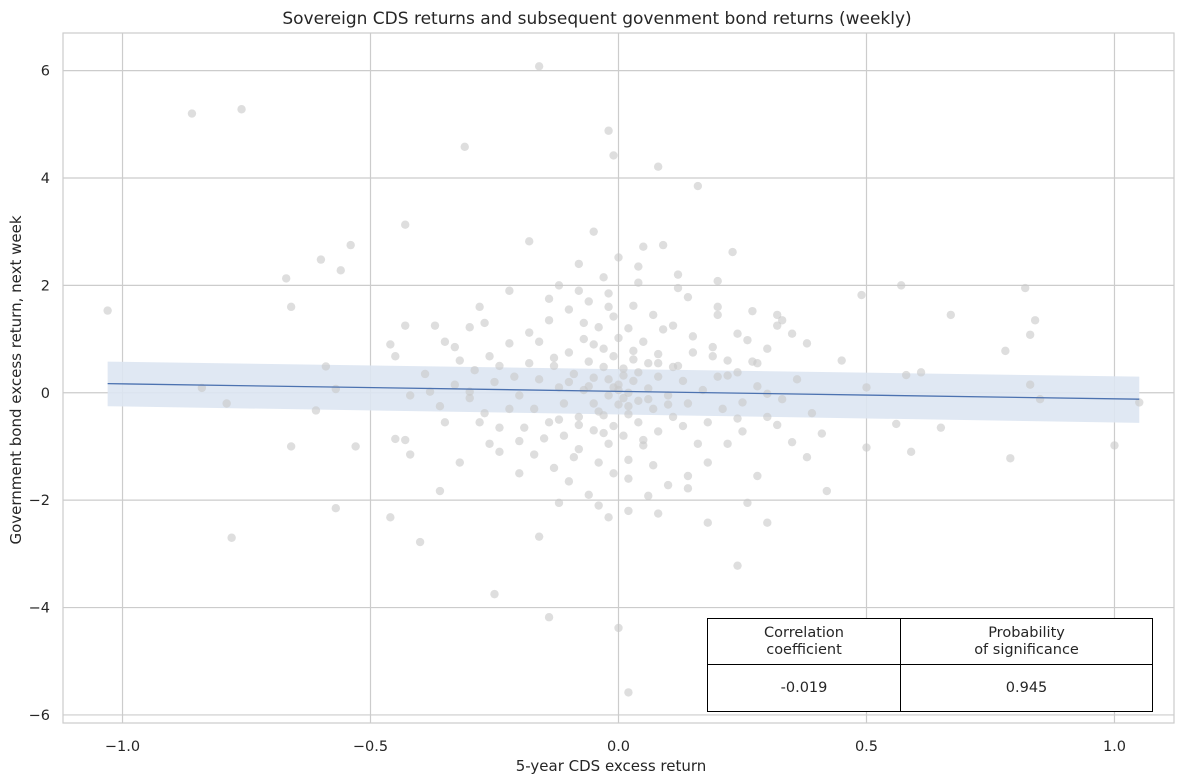 The width and height of the screenshot is (1184, 784). Describe the element at coordinates (804, 688) in the screenshot. I see `correlation-value-cell: -0.019` at that location.